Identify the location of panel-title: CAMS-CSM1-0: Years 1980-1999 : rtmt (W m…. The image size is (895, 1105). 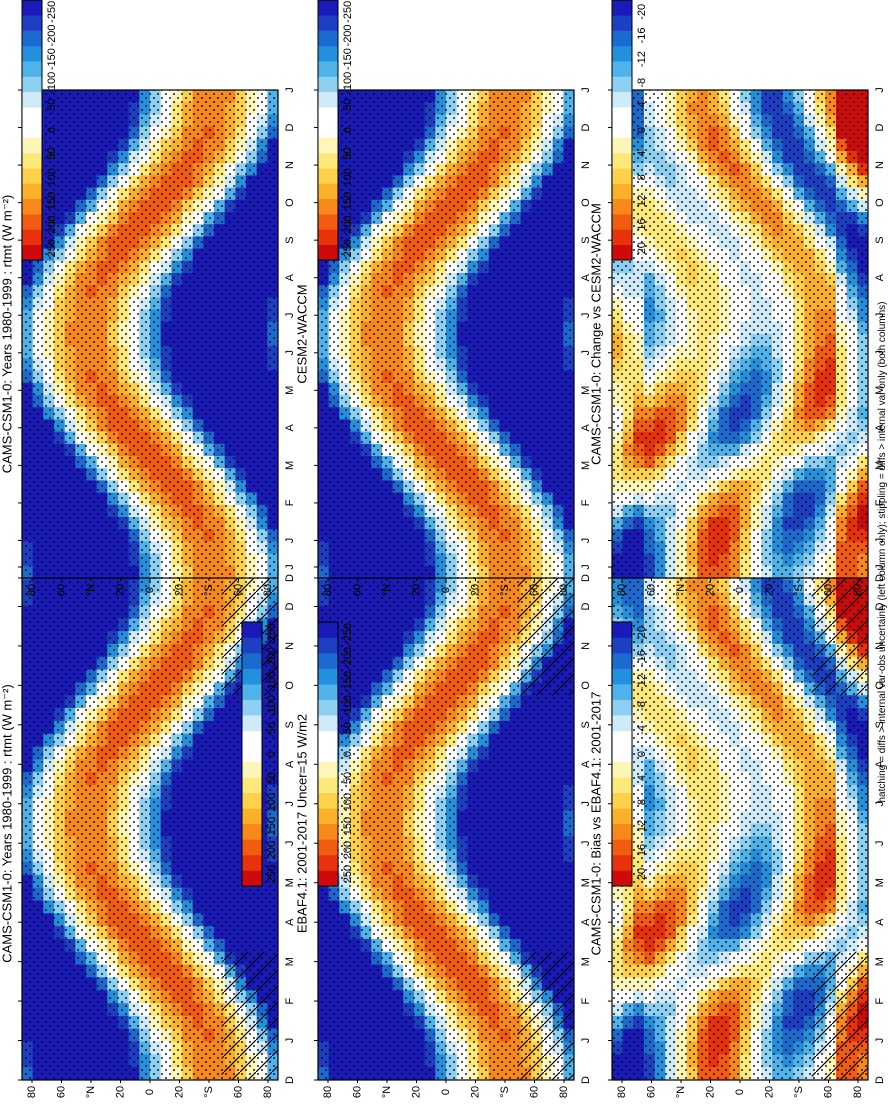
(7, 823).